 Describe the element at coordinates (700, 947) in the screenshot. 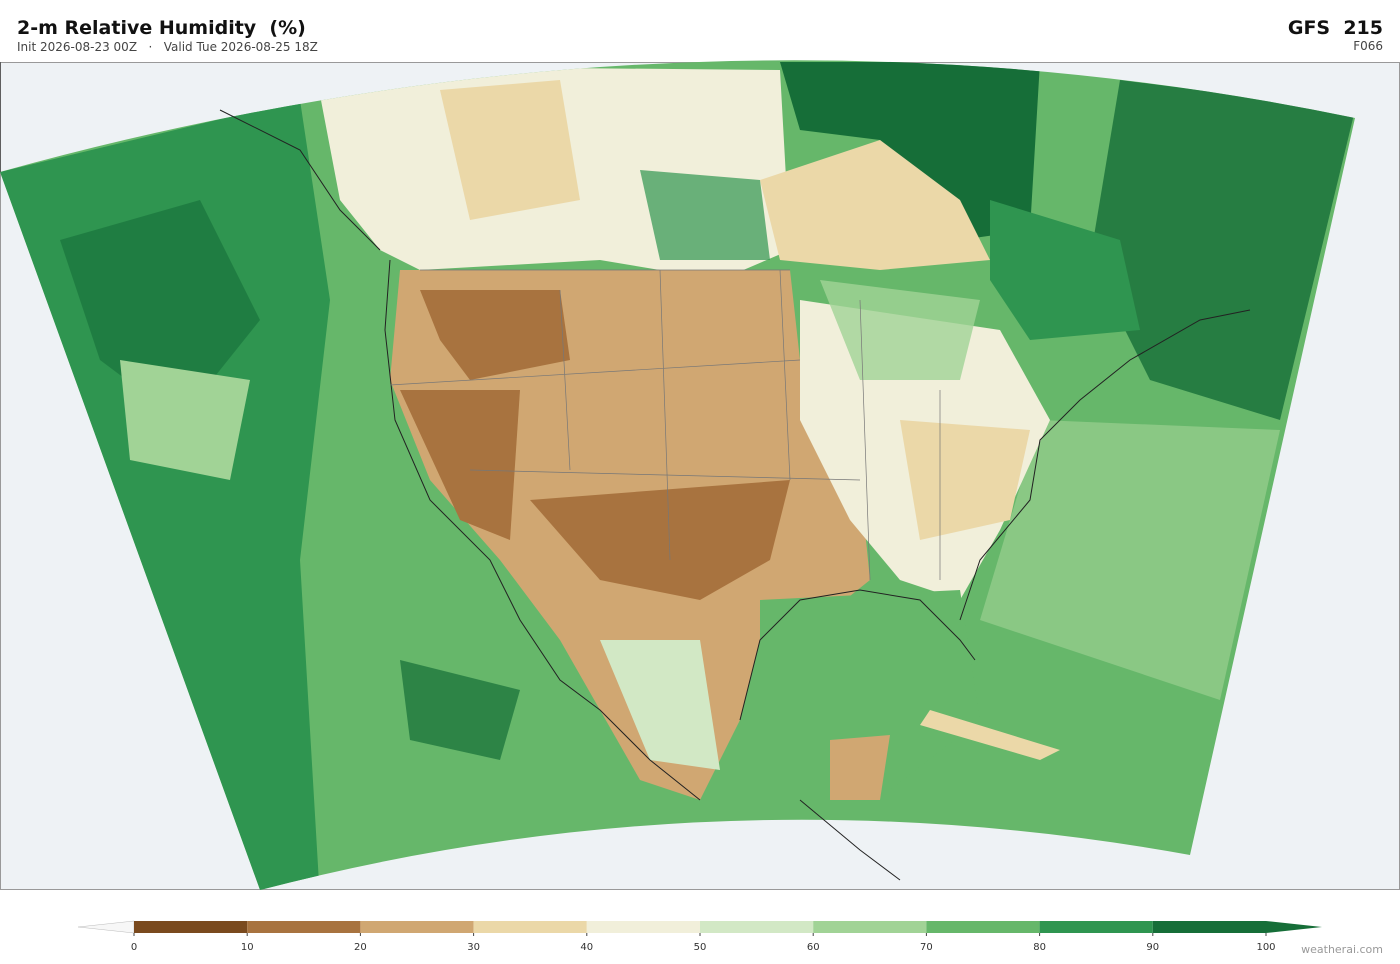

I see `colorbar-tick-label: 50` at that location.